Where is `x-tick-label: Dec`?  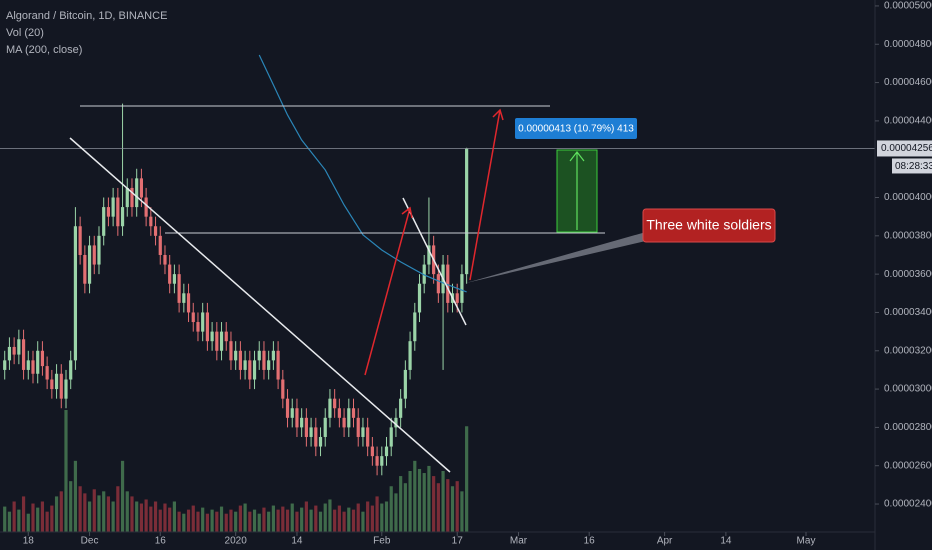 x-tick-label: Dec is located at coordinates (90, 541).